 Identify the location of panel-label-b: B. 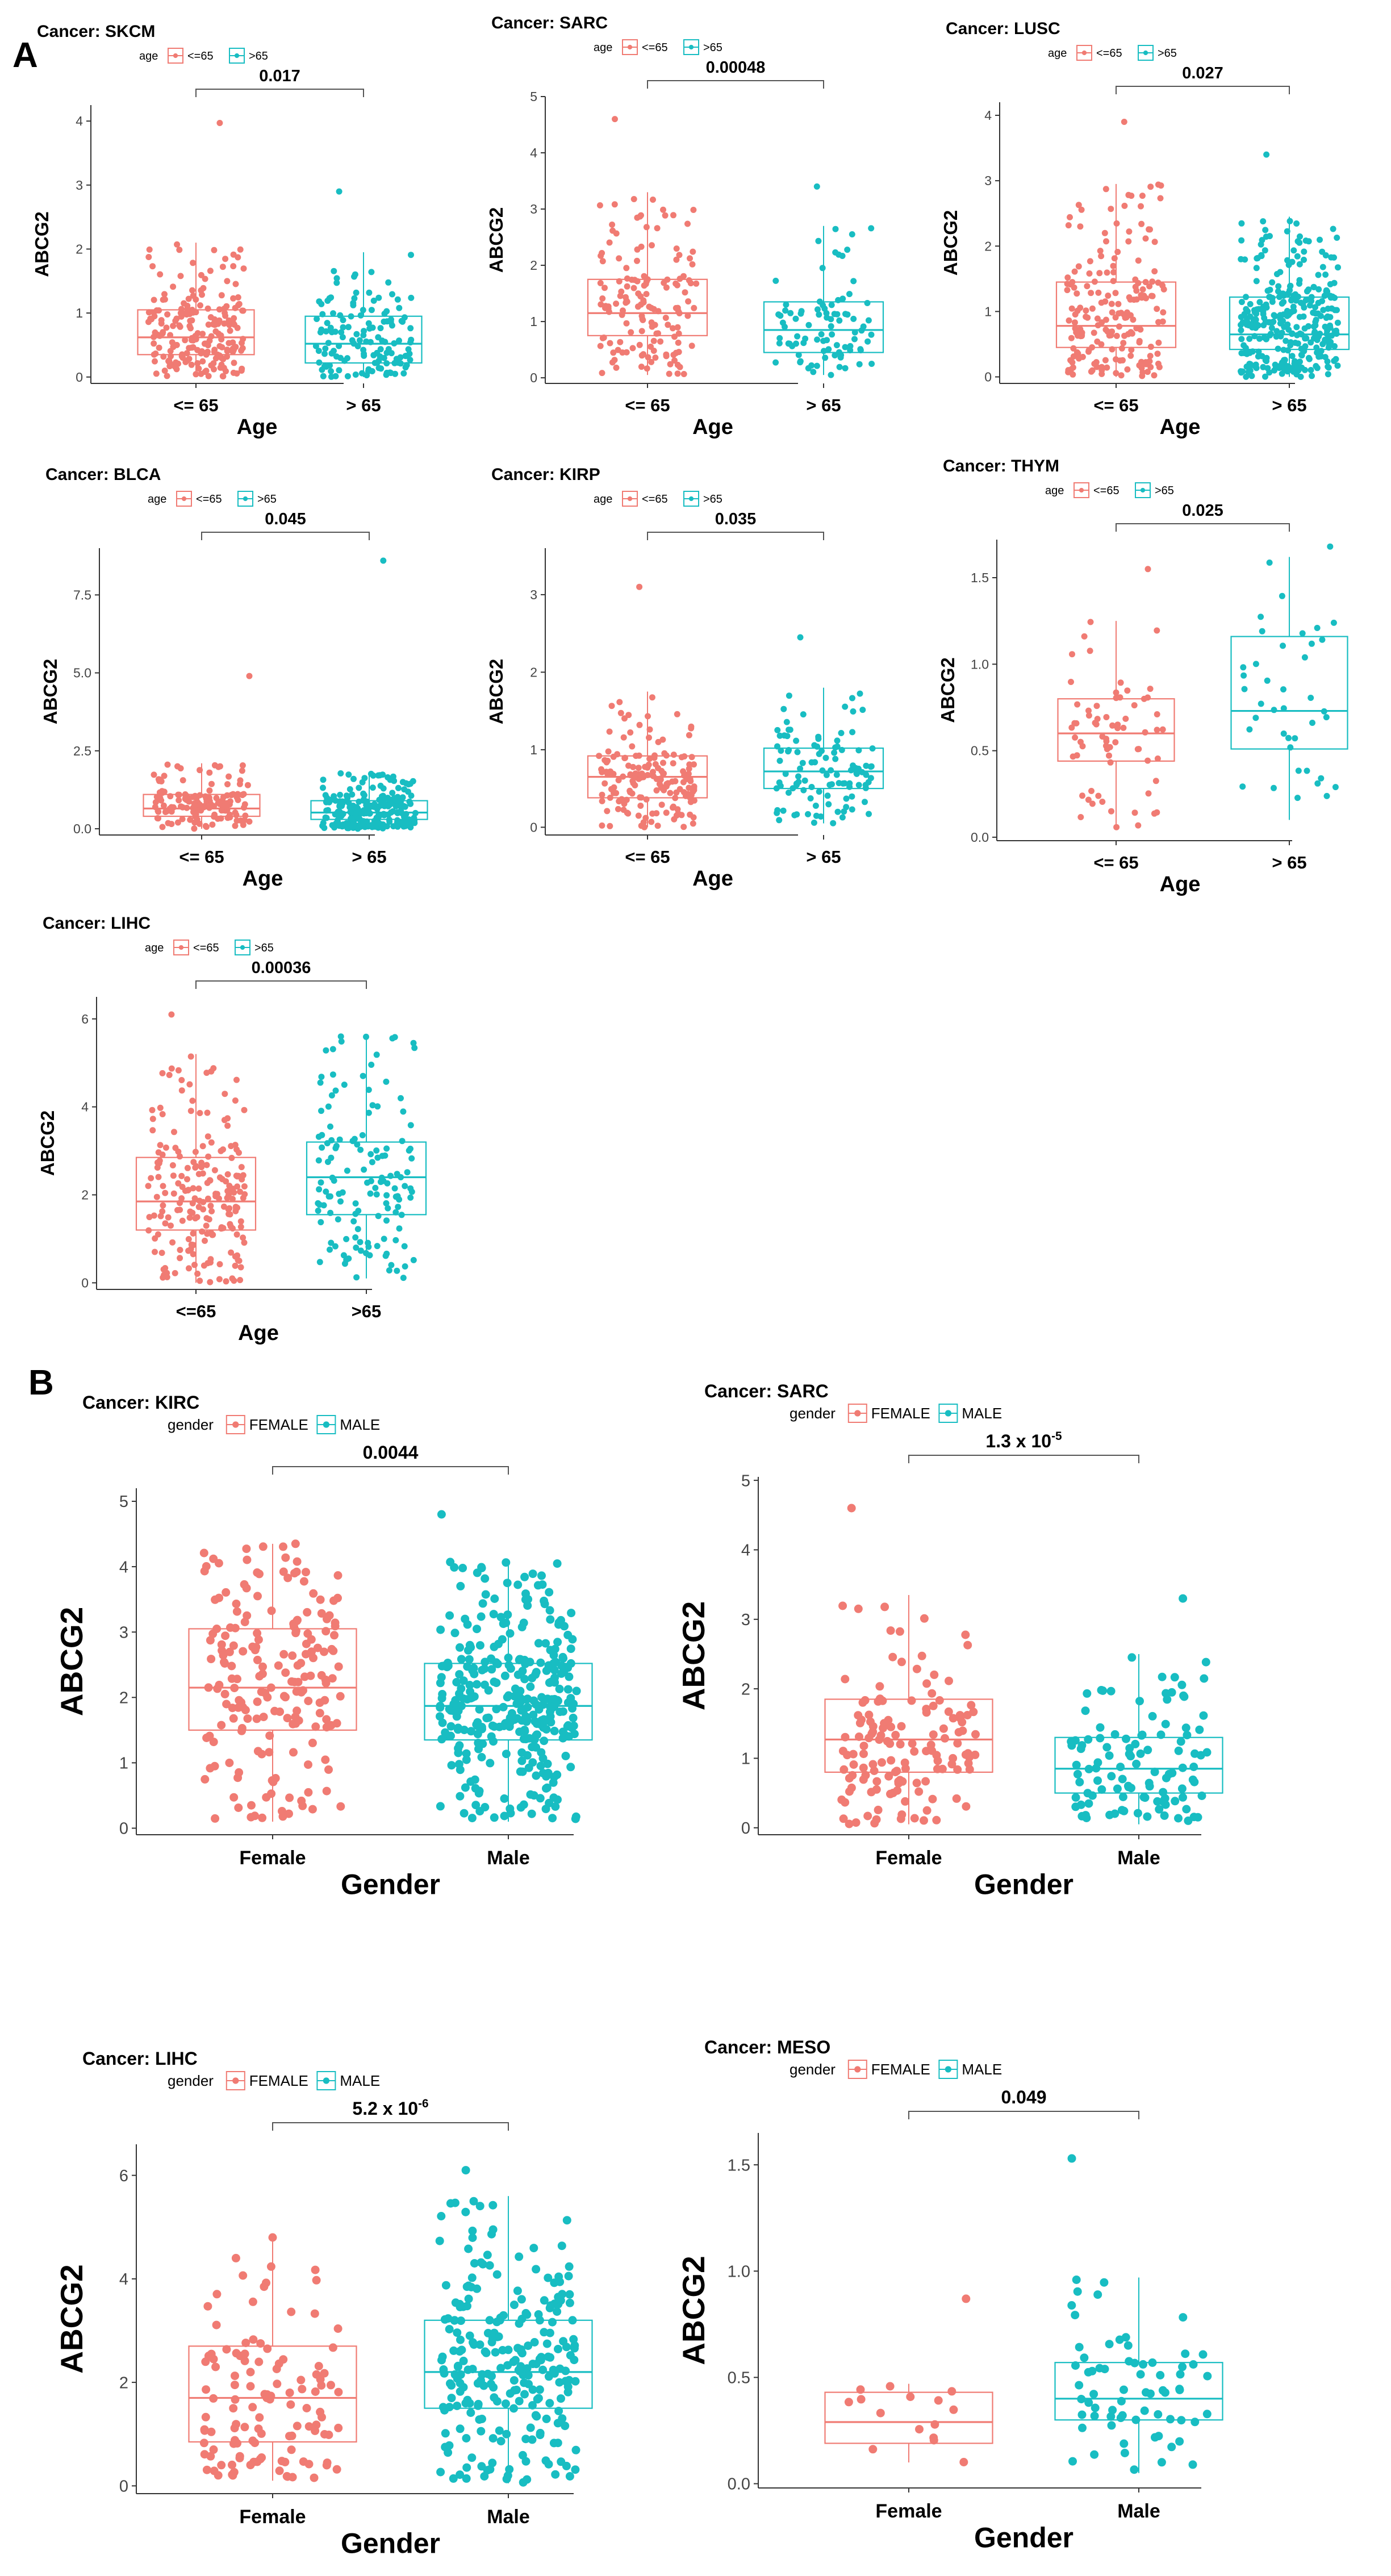
(41, 1382).